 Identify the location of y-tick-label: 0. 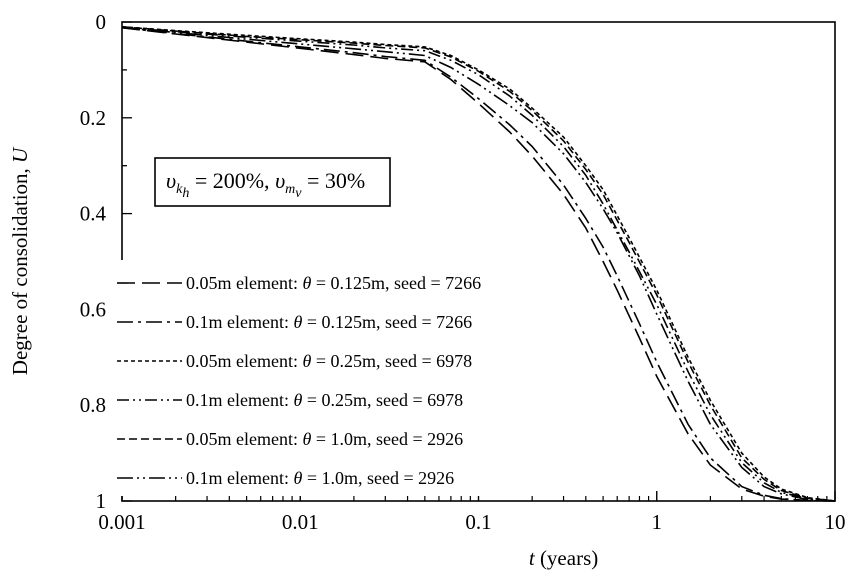
(101, 22).